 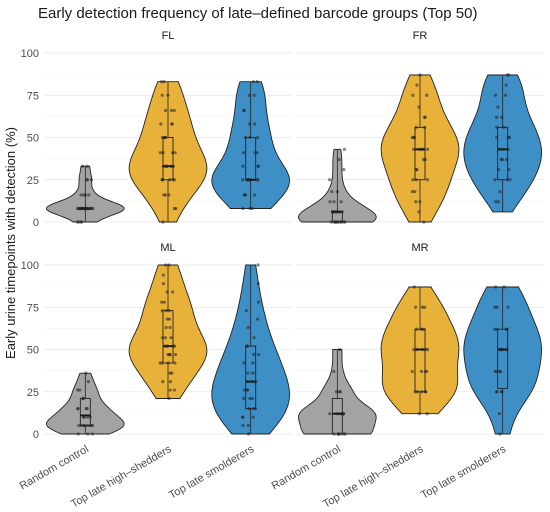 I want to click on facet-label: FR, so click(x=420, y=36).